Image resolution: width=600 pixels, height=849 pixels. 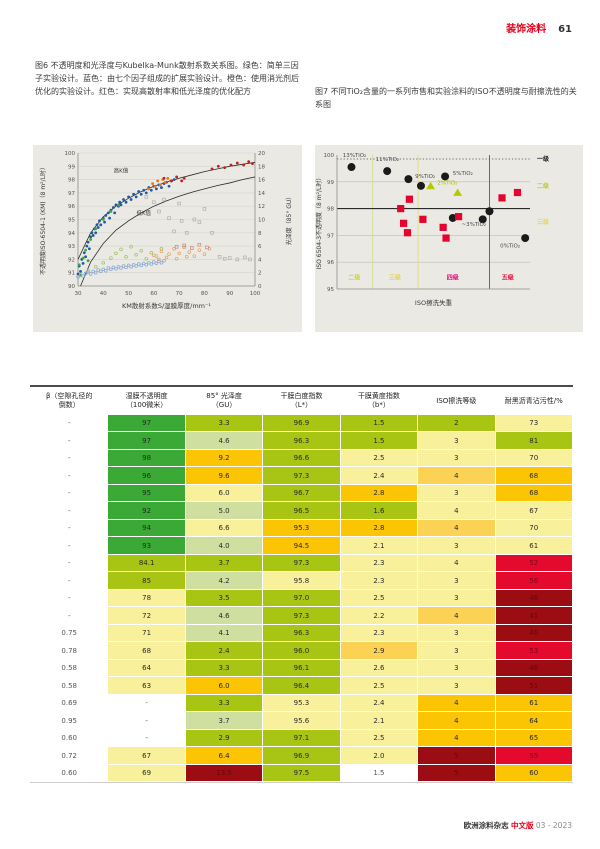 What do you see at coordinates (146, 685) in the screenshot?
I see `table-cell: 63` at bounding box center [146, 685].